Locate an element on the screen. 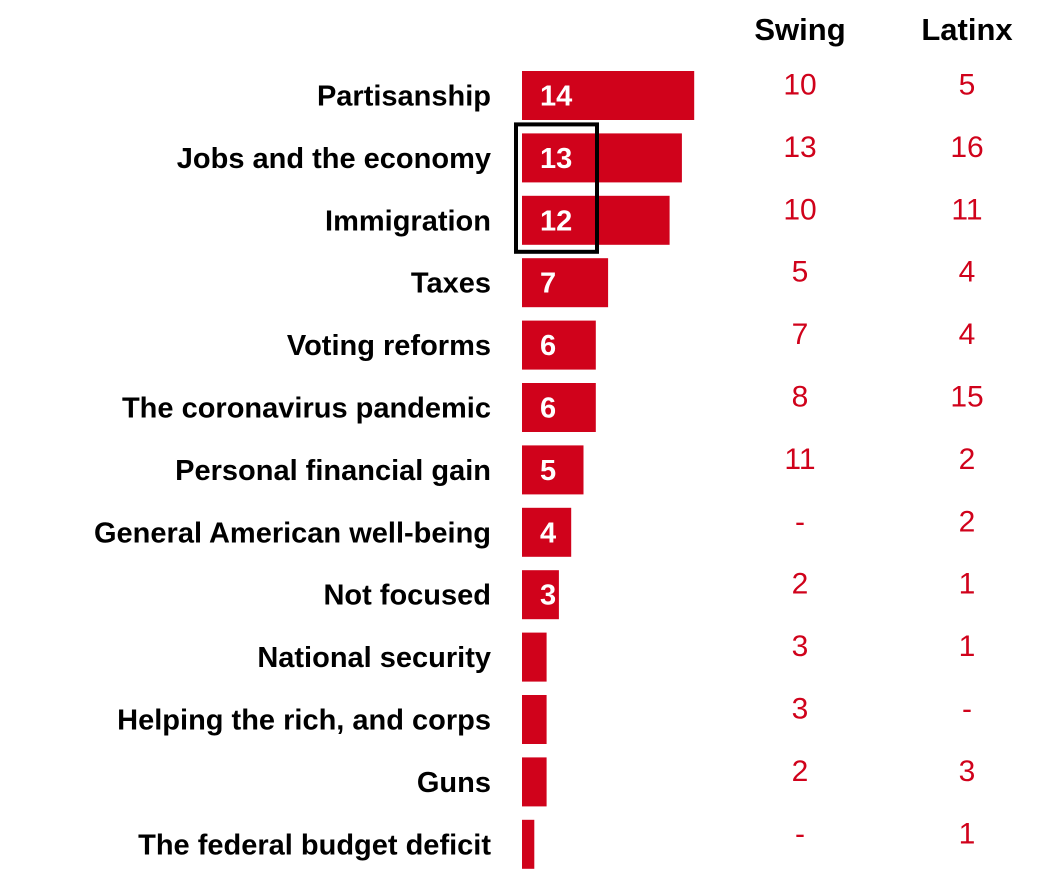 The width and height of the screenshot is (1053, 869). chart-row: Voting reforms 6 7 4 is located at coordinates (631, 344).